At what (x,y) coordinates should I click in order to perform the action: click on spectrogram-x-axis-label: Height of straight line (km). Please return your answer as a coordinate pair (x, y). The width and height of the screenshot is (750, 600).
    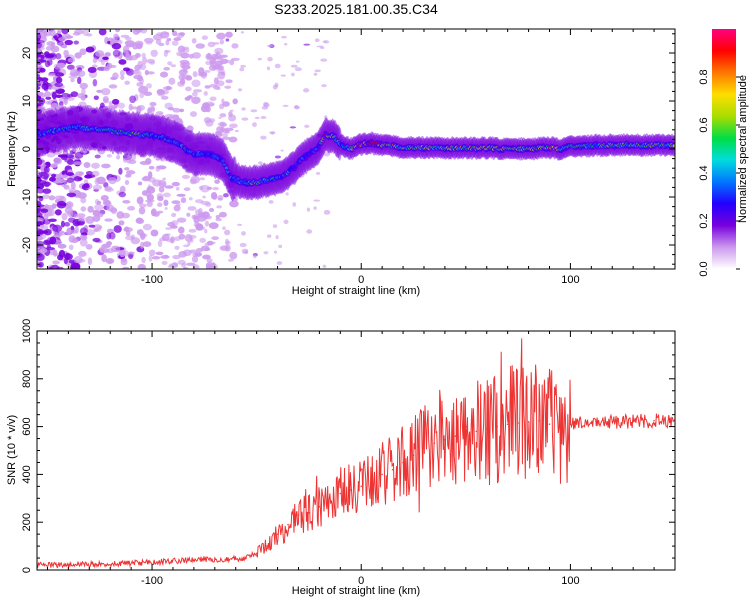
    Looking at the image, I should click on (356, 291).